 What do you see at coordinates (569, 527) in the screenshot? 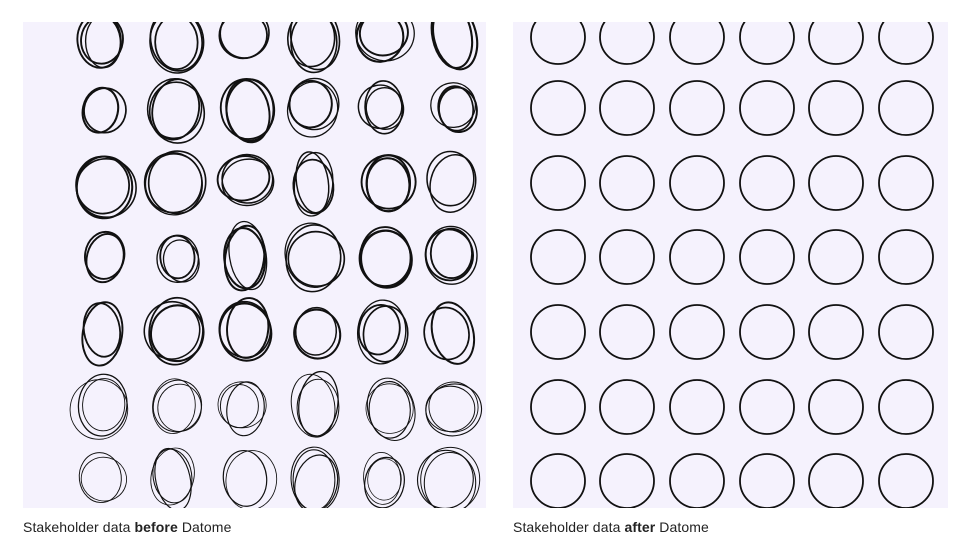
I see `after-caption-prefix: Stakeholder data` at bounding box center [569, 527].